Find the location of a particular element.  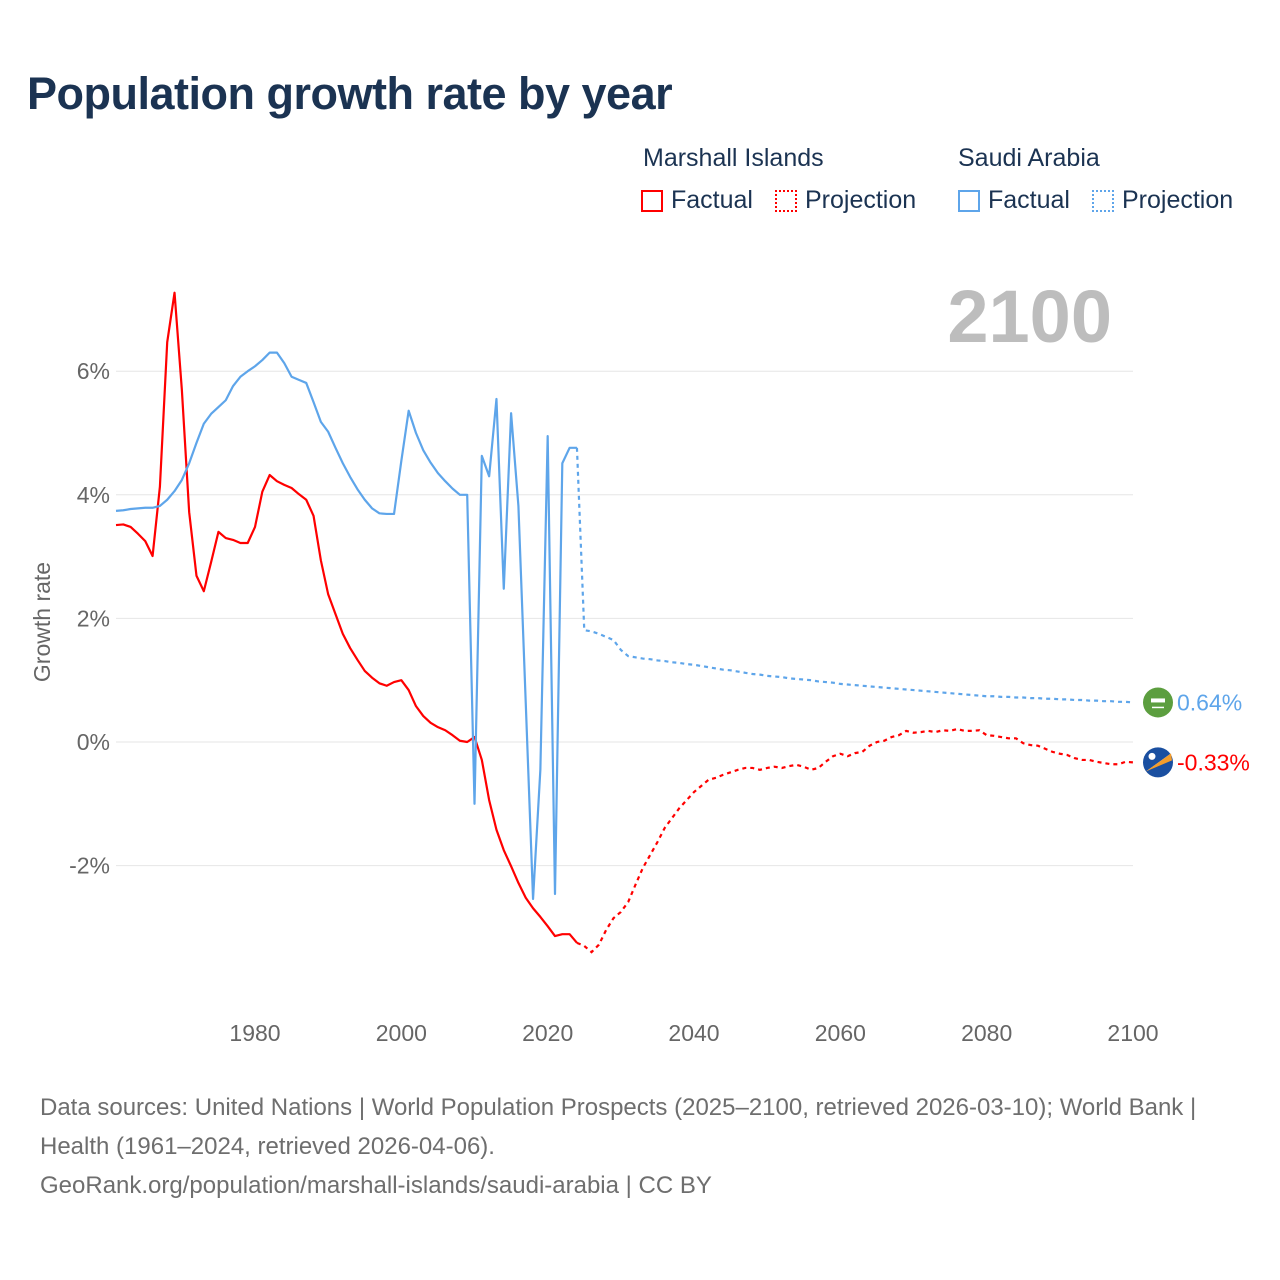

flag-inscription is located at coordinates (1158, 700).